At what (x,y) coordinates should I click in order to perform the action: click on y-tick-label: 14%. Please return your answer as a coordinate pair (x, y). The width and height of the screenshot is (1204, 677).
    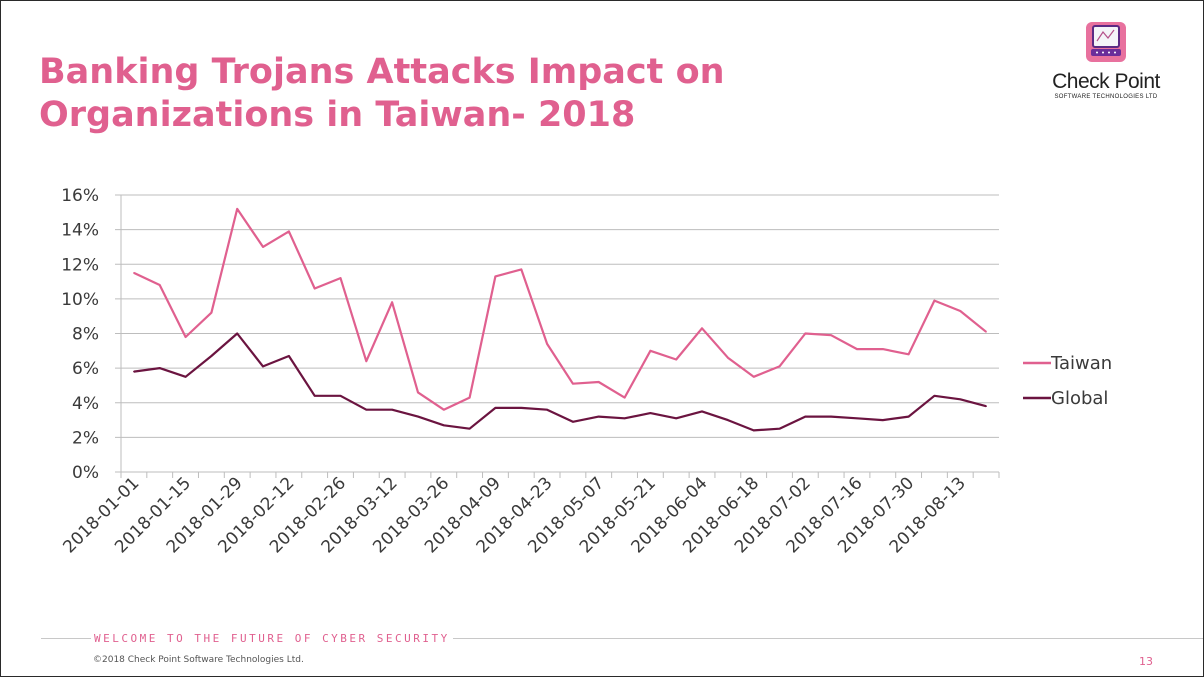
    Looking at the image, I should click on (80, 231).